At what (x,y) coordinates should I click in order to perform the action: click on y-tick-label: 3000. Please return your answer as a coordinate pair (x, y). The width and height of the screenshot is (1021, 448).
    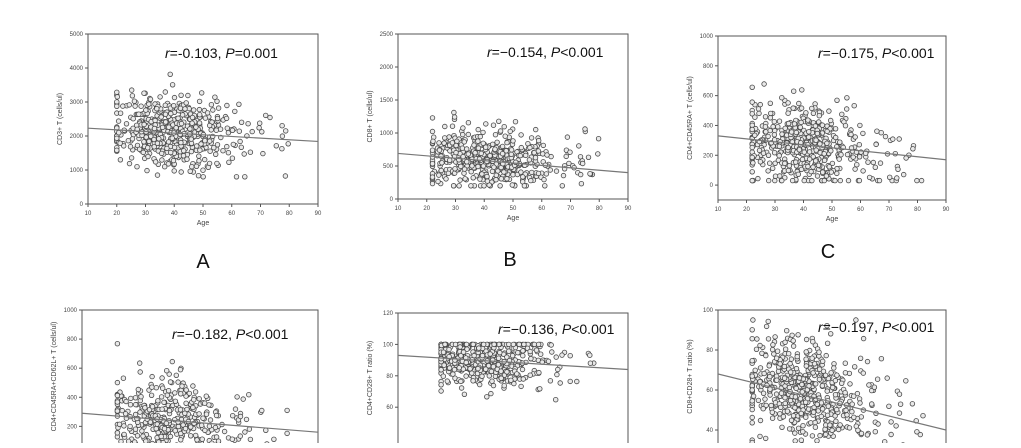
    Looking at the image, I should click on (77, 103).